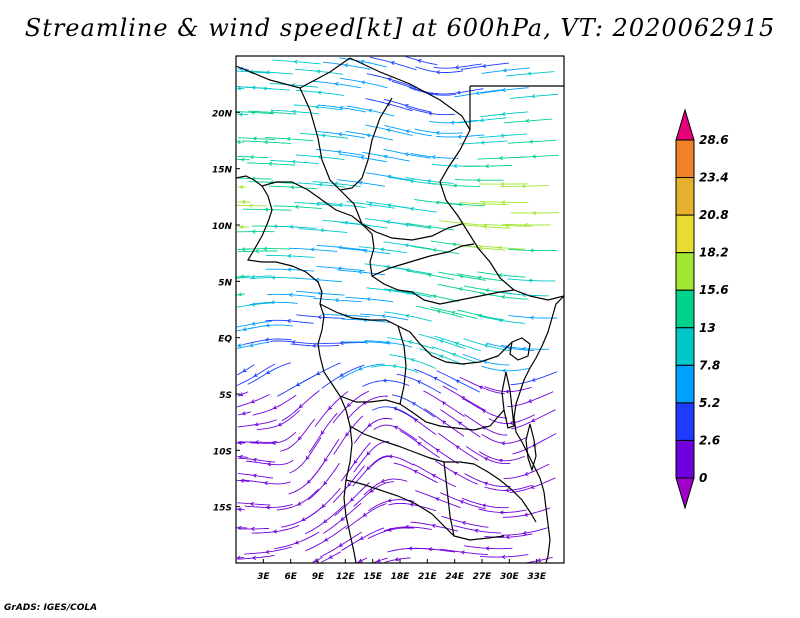 Image resolution: width=800 pixels, height=618 pixels. What do you see at coordinates (222, 452) in the screenshot?
I see `lat-tick-label: 10S` at bounding box center [222, 452].